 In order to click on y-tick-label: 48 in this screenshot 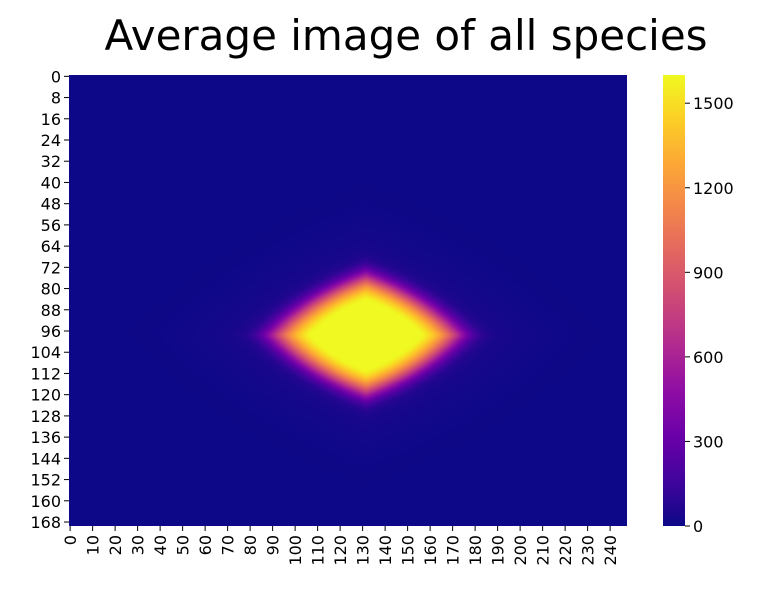, I will do `click(51, 204)`.